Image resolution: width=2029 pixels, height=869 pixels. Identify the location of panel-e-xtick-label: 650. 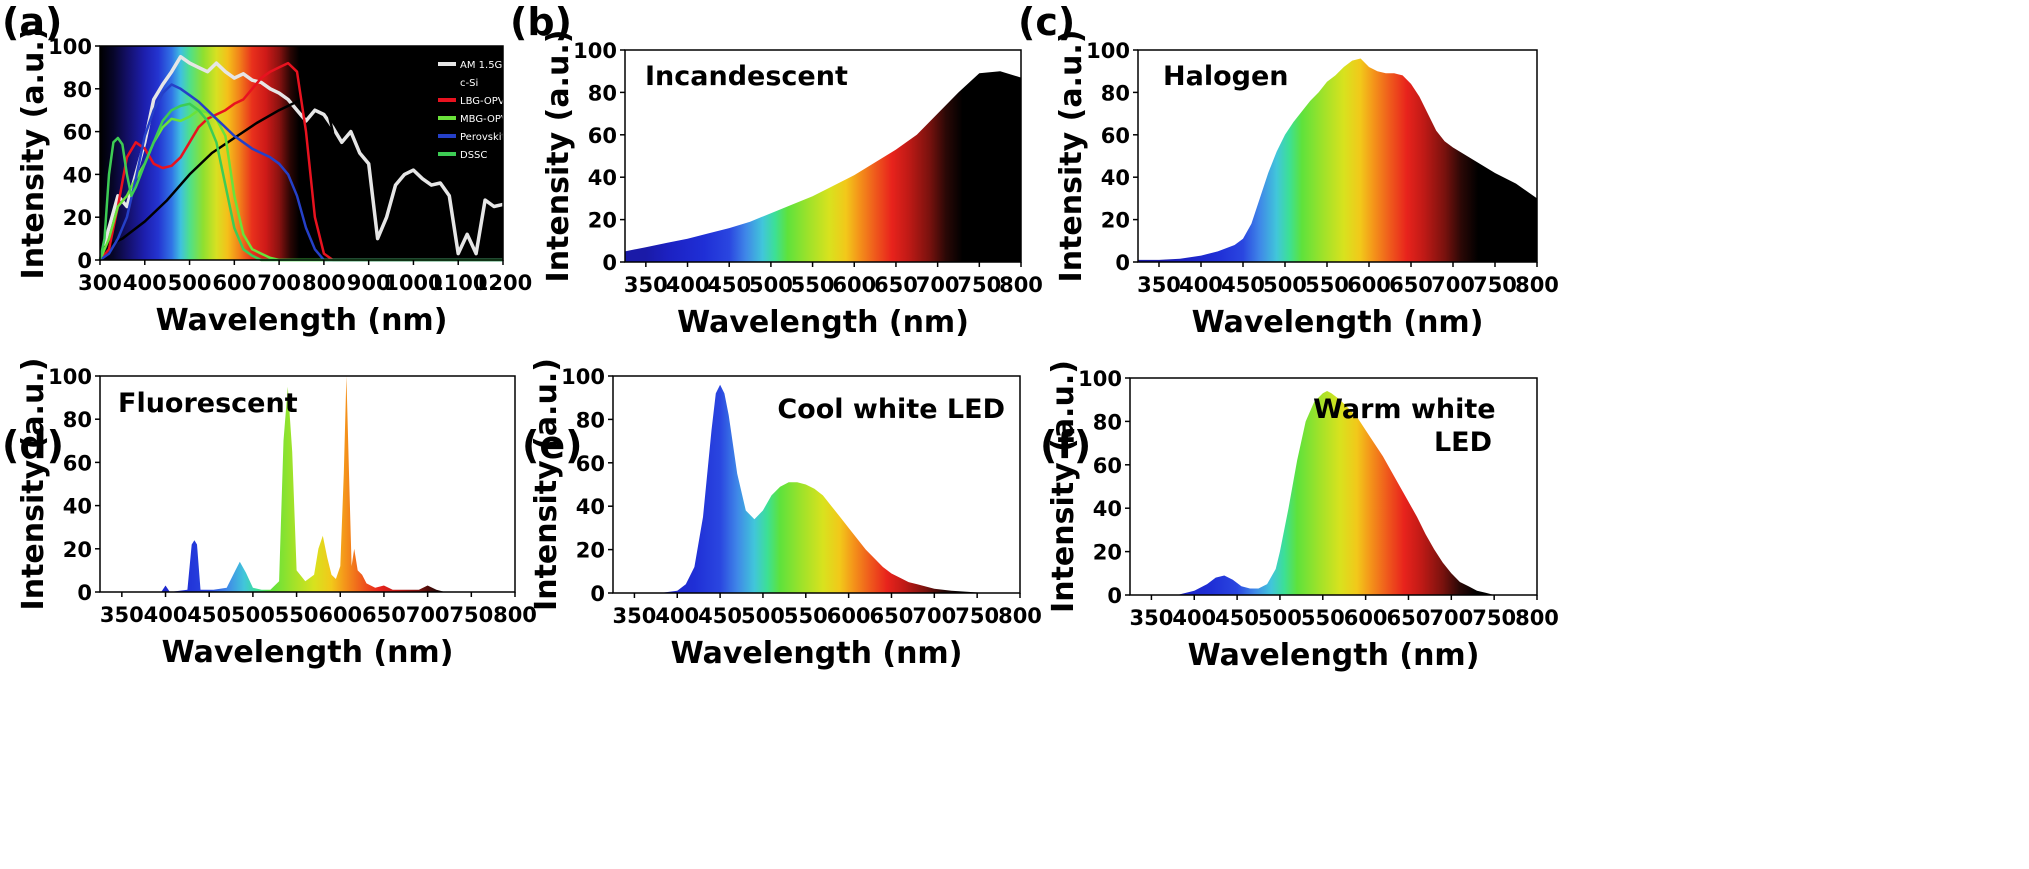
(892, 616).